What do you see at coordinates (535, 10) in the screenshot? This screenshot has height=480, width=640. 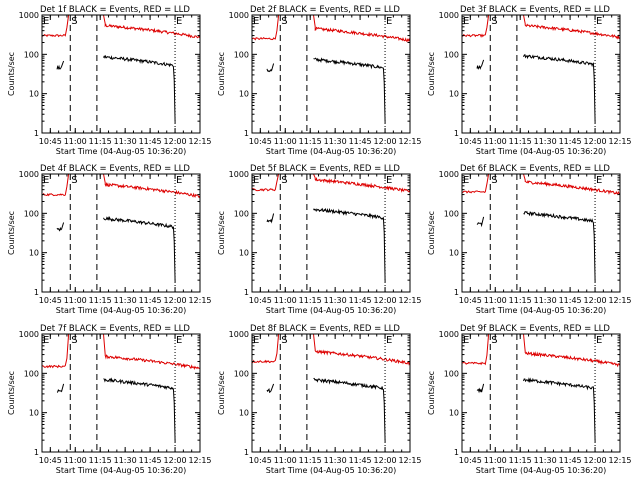 I see `panel-title: Det 3f BLACK = Events, RED = LLD` at bounding box center [535, 10].